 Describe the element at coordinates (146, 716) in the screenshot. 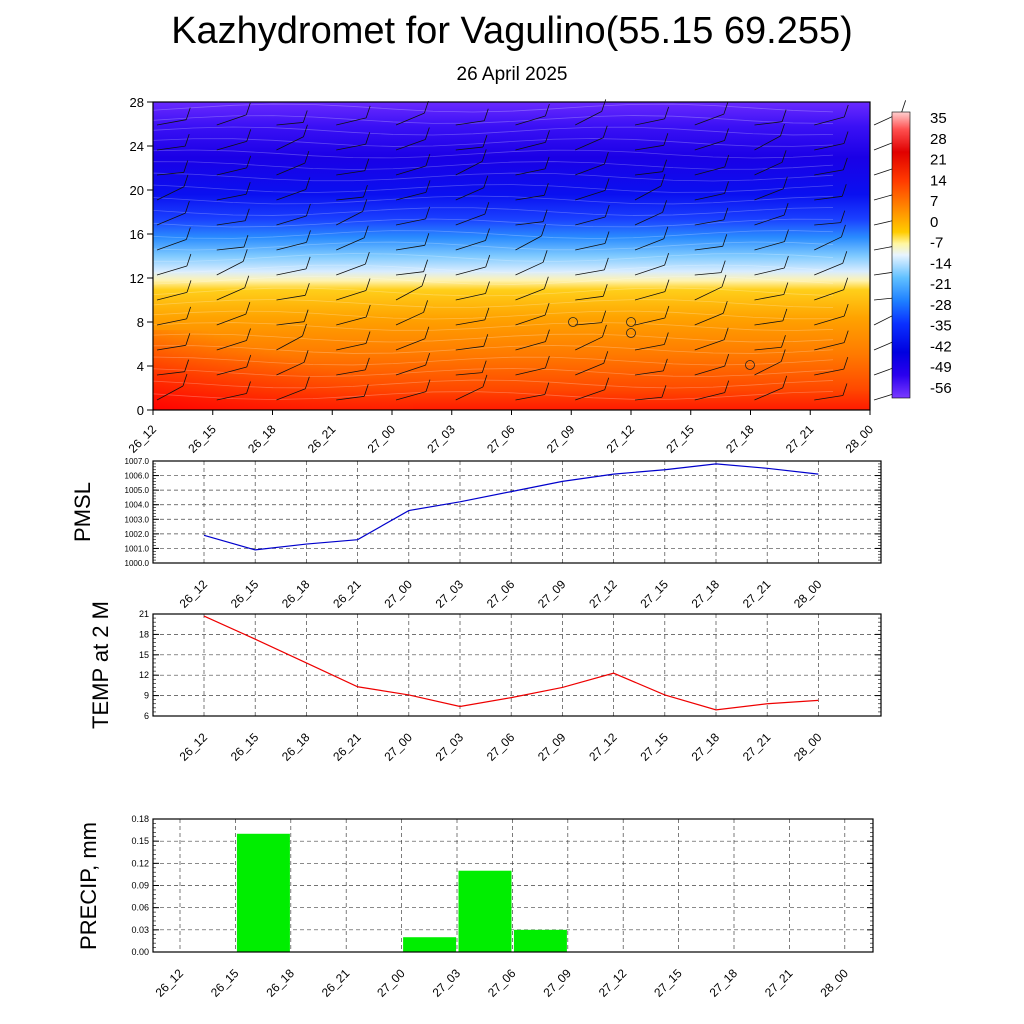

I see `temp-y-tick-label: 6` at that location.